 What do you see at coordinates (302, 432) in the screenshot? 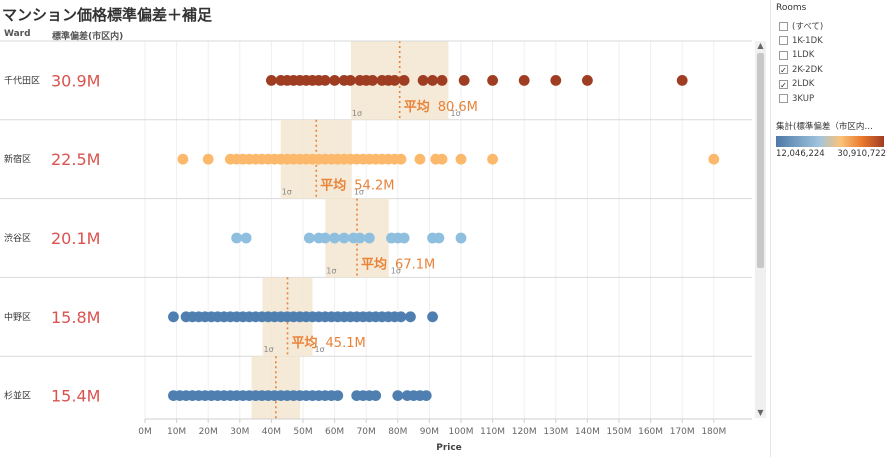
I see `x-tick-label: 50M` at bounding box center [302, 432].